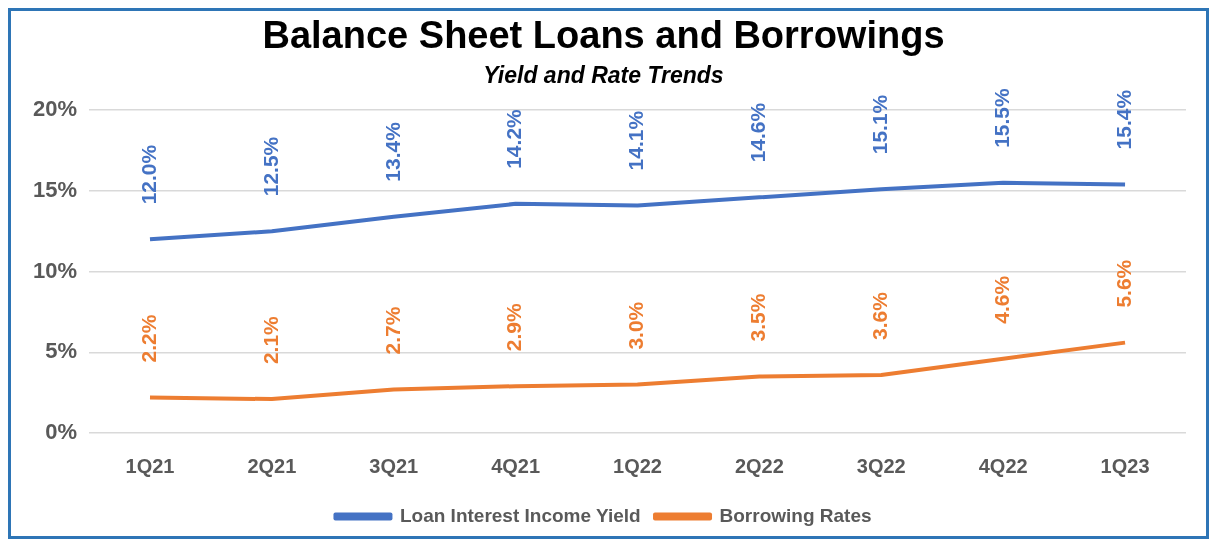  What do you see at coordinates (1001, 299) in the screenshot?
I see `data-label: 4.6%` at bounding box center [1001, 299].